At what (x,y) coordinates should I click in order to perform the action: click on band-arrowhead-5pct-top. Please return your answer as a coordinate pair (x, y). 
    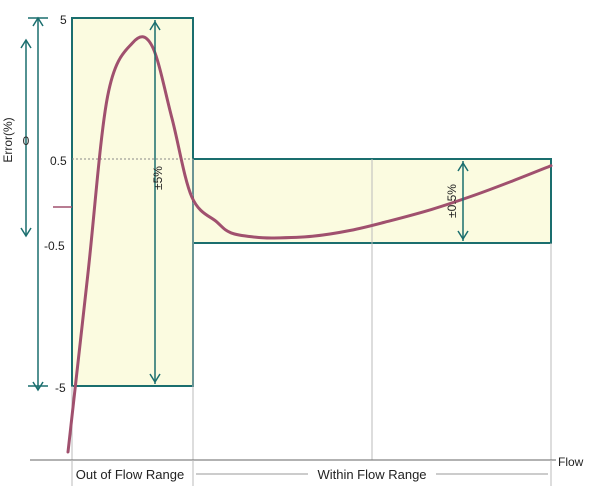
    Looking at the image, I should click on (155, 25).